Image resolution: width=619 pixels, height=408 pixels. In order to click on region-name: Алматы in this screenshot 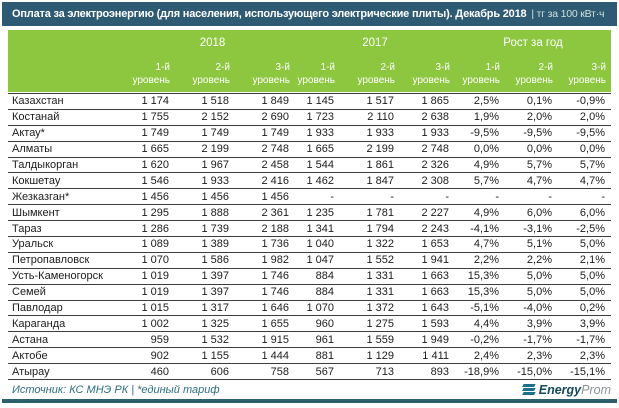, I will do `click(69, 149)`.